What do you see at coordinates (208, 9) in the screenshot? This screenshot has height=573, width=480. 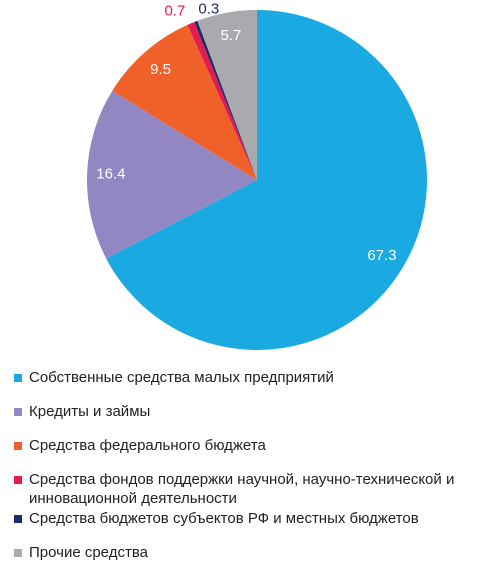 I see `data-label: 0.3` at bounding box center [208, 9].